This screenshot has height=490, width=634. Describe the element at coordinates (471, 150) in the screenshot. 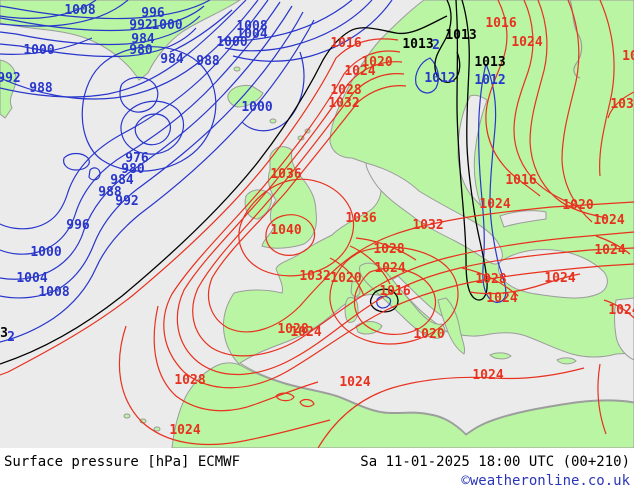

I see `isobar-mid` at that location.